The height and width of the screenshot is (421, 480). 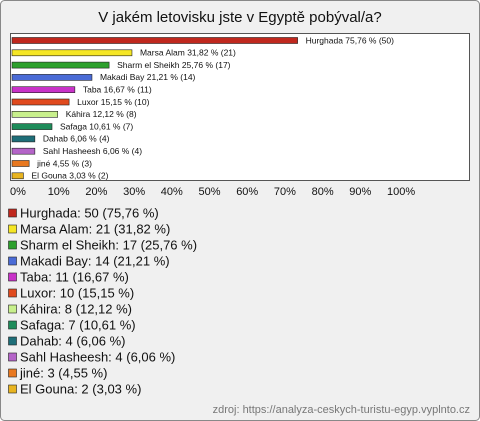 What do you see at coordinates (95, 228) in the screenshot?
I see `legend-label: Marsa Alam: 21 (31,82 %)` at bounding box center [95, 228].